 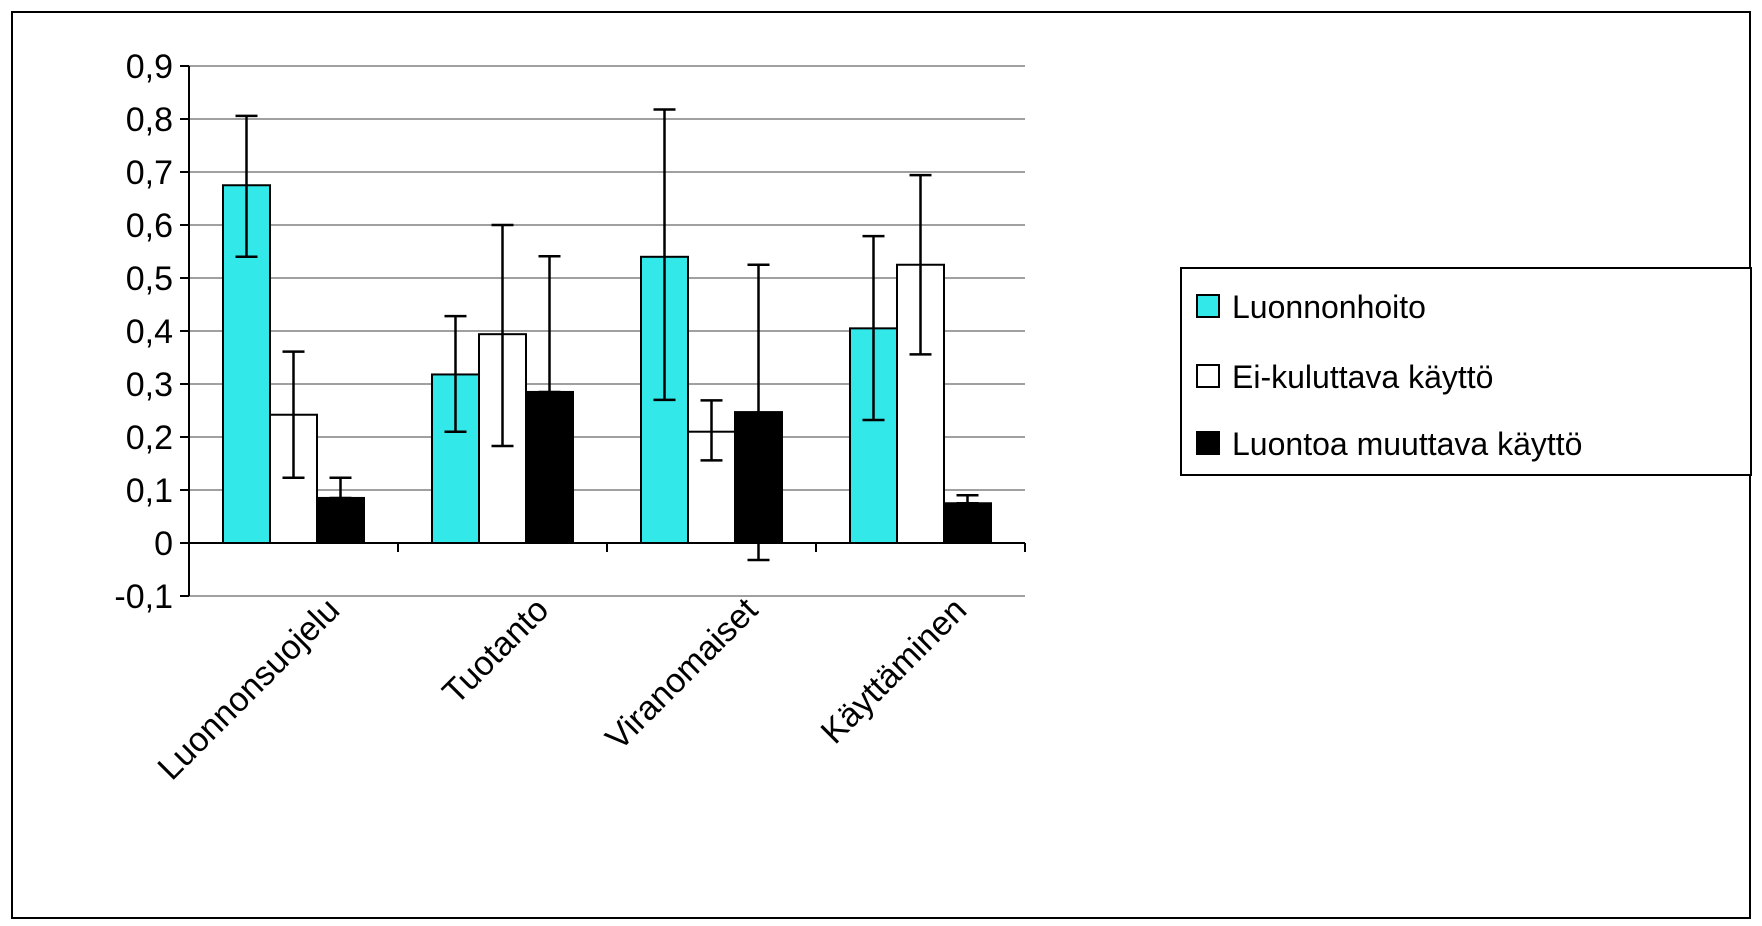 I want to click on y-tick-label: 0,3, so click(x=149, y=385).